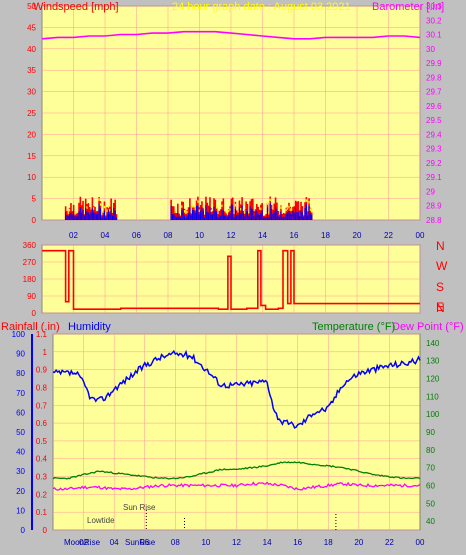 This screenshot has width=466, height=555. What do you see at coordinates (388, 235) in the screenshot?
I see `wind-x-tick: 22` at bounding box center [388, 235].